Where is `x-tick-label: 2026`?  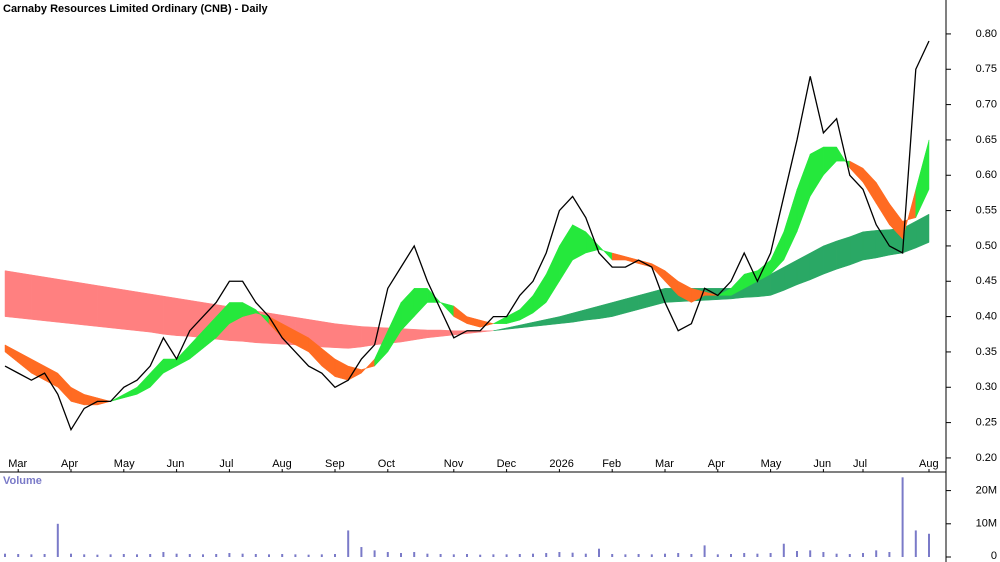 x-tick-label: 2026 is located at coordinates (561, 464).